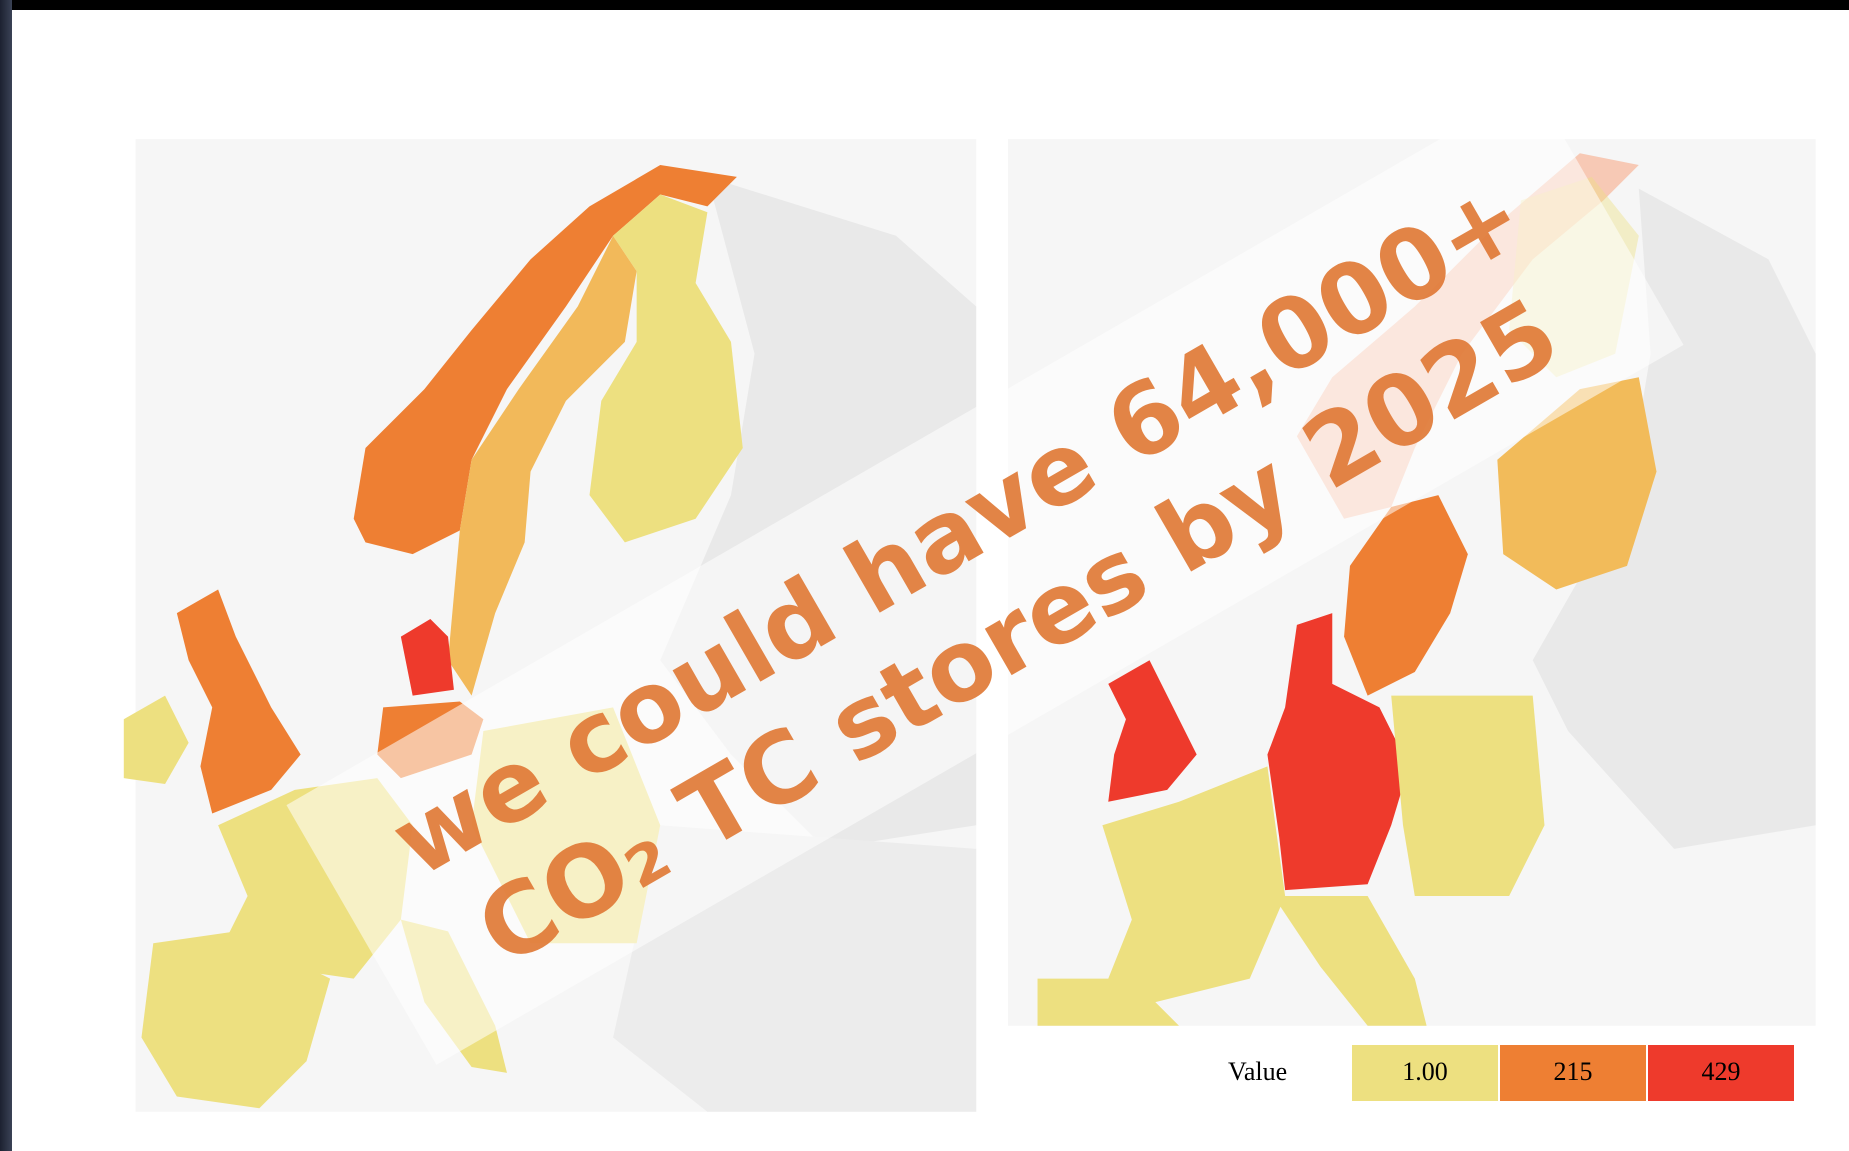  I want to click on legend-items: 1.00 215 429, so click(1573, 1073).